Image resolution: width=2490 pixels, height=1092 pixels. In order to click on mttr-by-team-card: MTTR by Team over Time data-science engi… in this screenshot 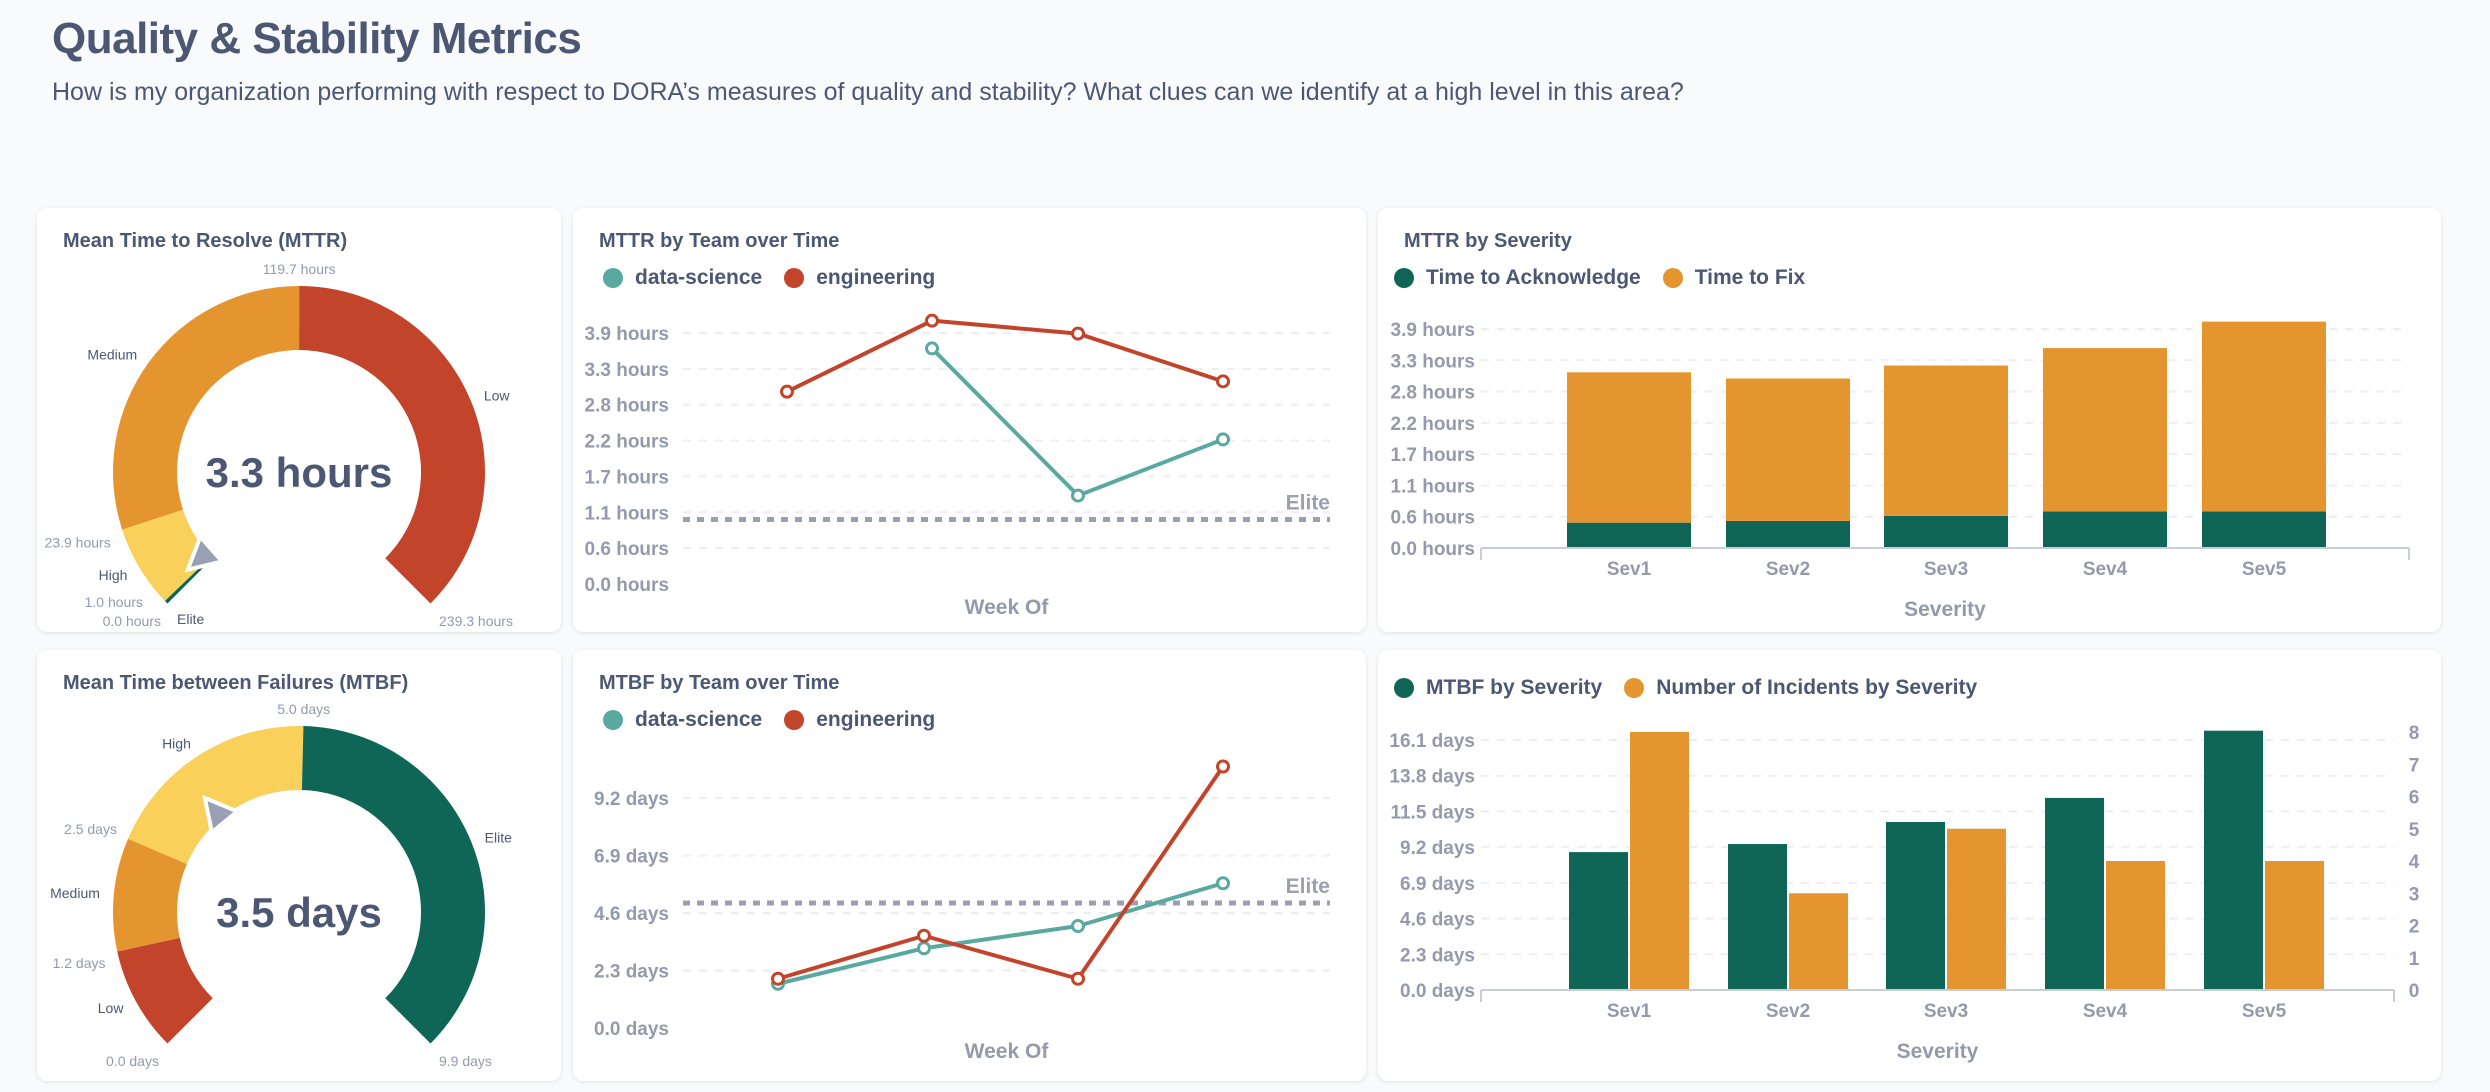, I will do `click(969, 420)`.